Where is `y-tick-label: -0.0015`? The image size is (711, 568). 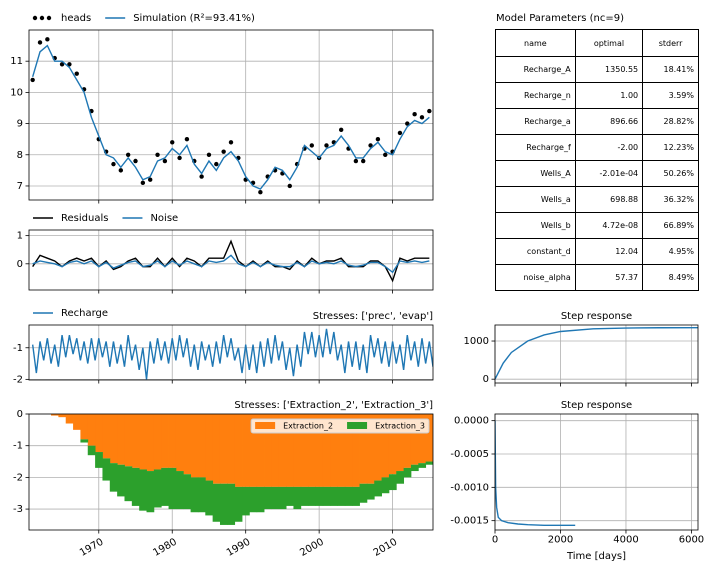 y-tick-label: -0.0015 is located at coordinates (469, 521).